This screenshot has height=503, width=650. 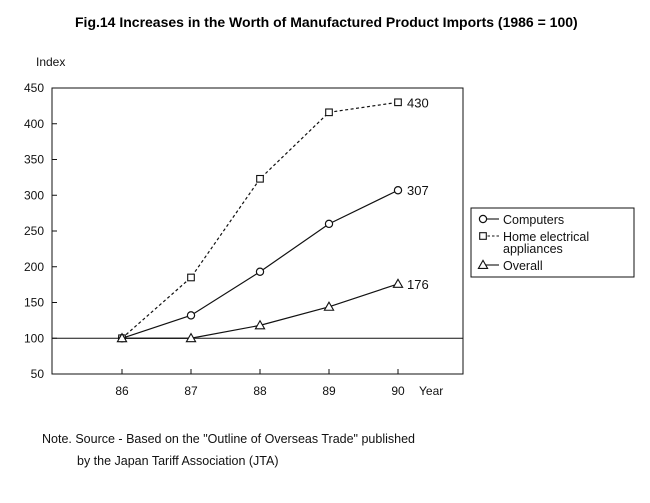 What do you see at coordinates (34, 231) in the screenshot?
I see `y-tick-label: 250` at bounding box center [34, 231].